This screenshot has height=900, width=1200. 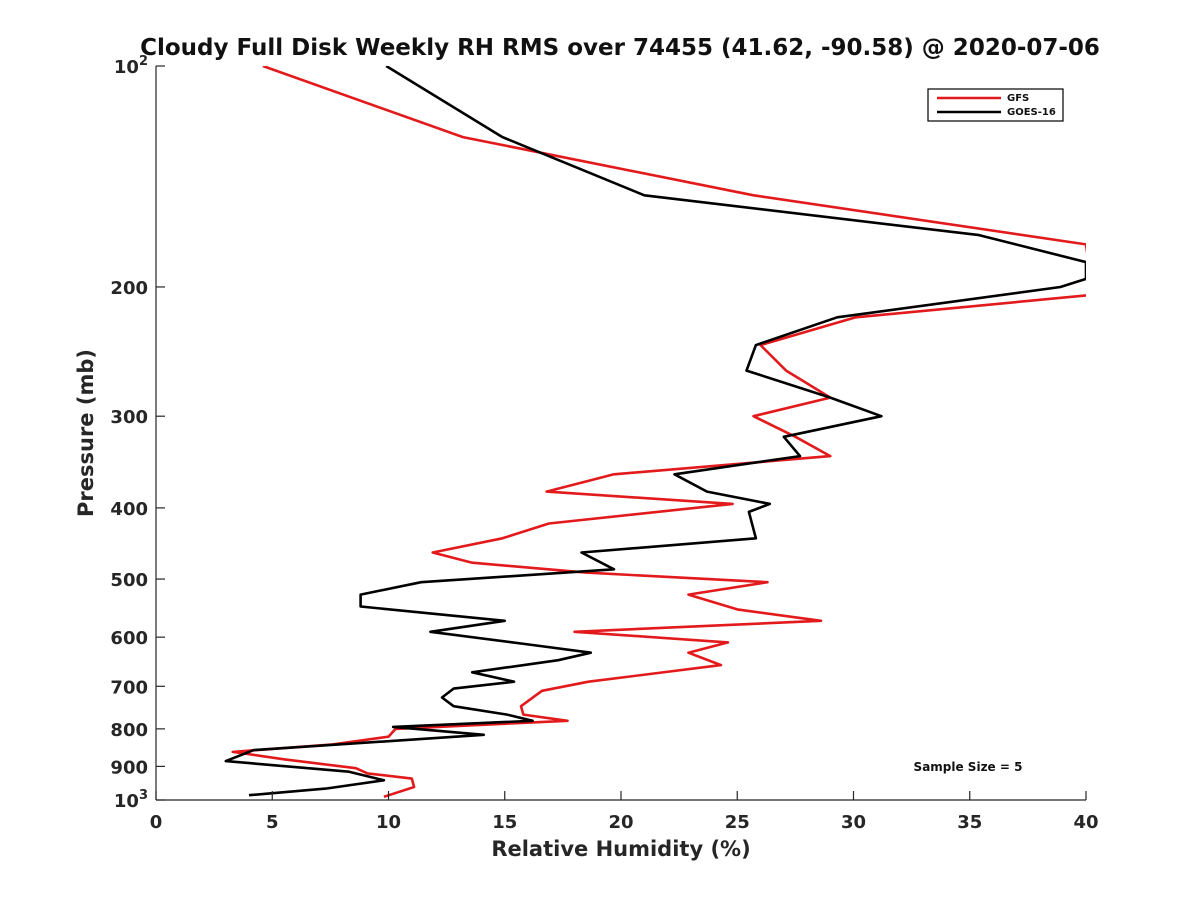 I want to click on y-tick-label: 600, so click(x=129, y=638).